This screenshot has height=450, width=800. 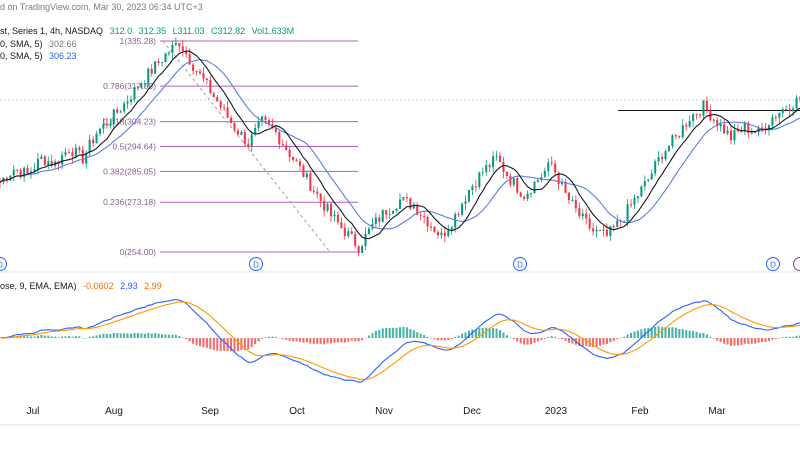 I want to click on sma1-label: 0, SMA, 5), so click(x=21, y=44).